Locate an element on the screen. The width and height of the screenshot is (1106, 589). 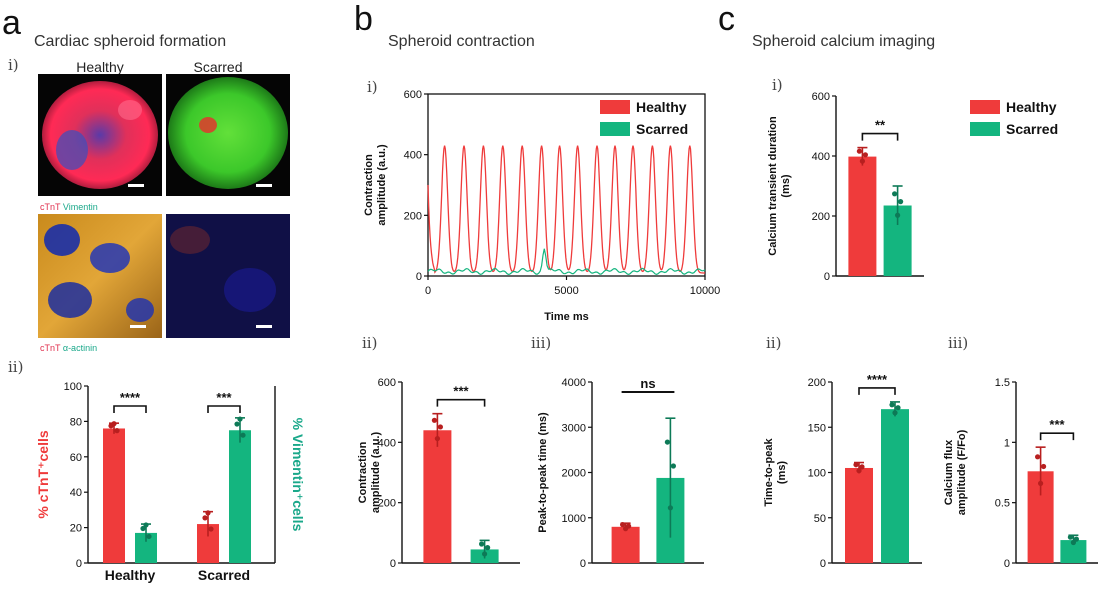
y-axis-label: Calcium transient duration(ms) is located at coordinates (779, 186).